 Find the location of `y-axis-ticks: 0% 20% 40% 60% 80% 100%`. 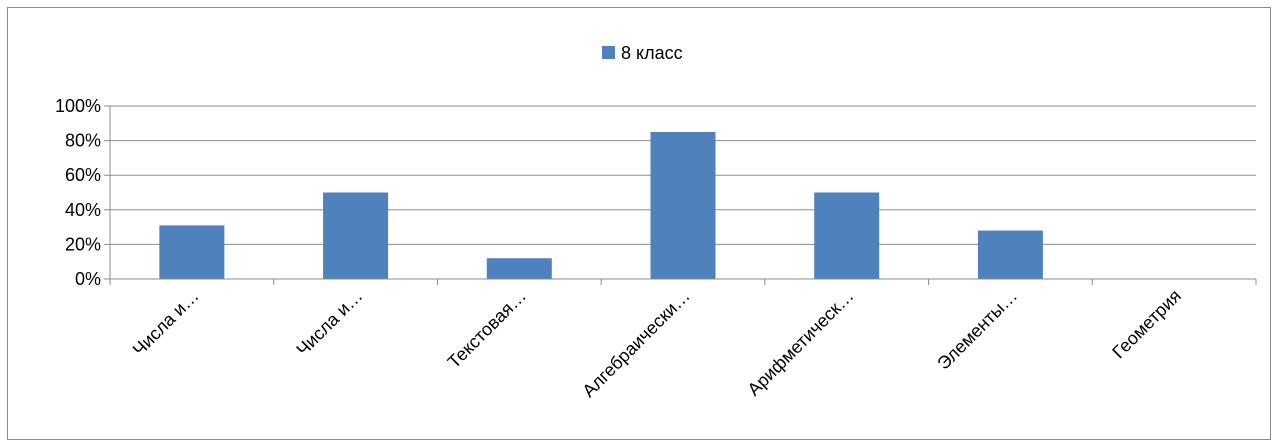

y-axis-ticks: 0% 20% 40% 60% 80% 100% is located at coordinates (82, 192).